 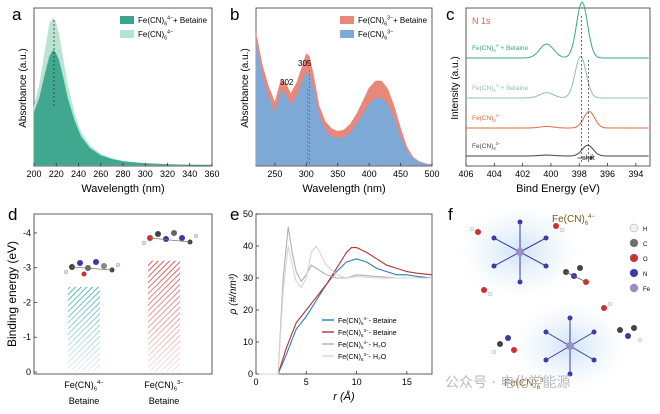 What do you see at coordinates (12, 214) in the screenshot?
I see `panel-letter-d: d` at bounding box center [12, 214].